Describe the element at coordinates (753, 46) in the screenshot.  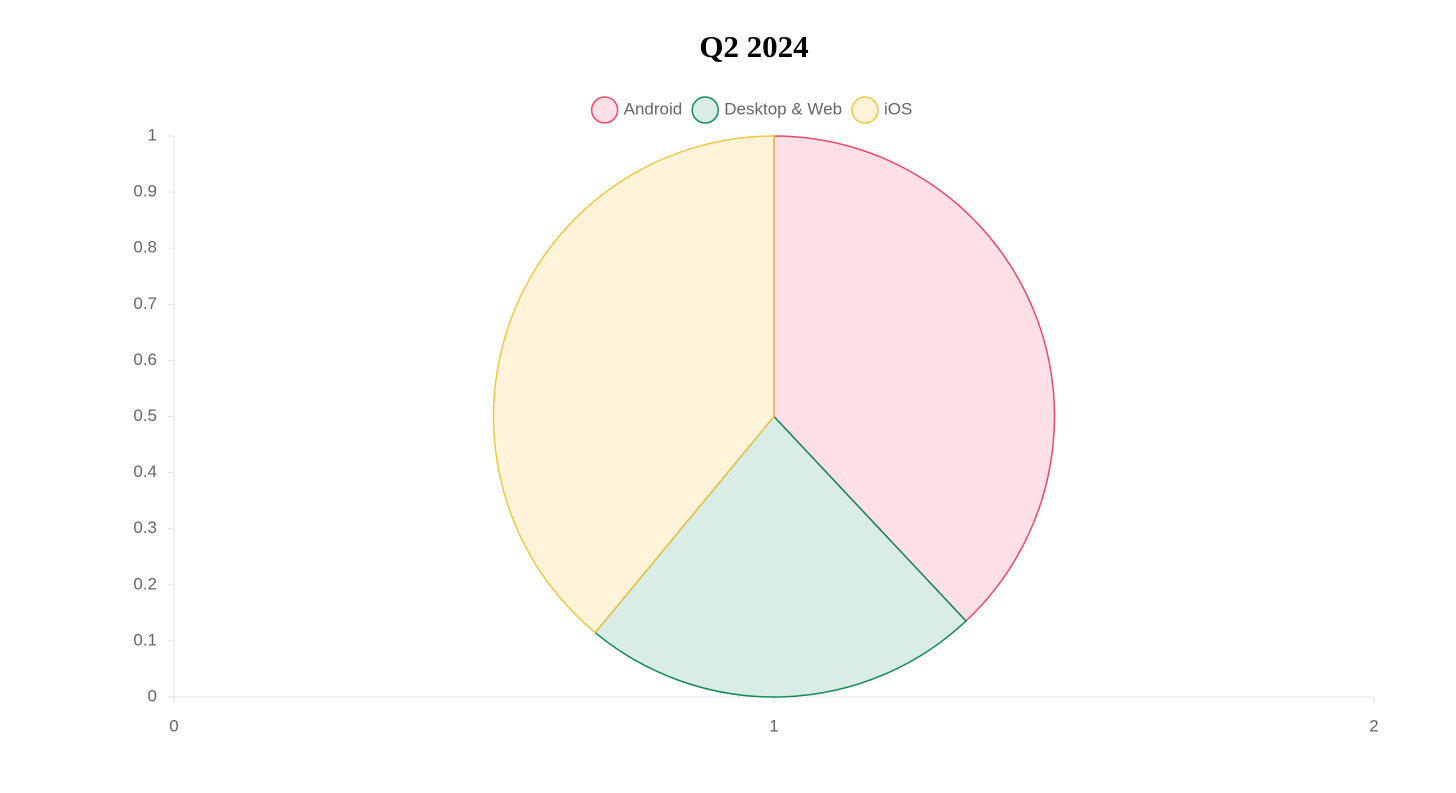
I see `chart-title: Q2 2024` at that location.